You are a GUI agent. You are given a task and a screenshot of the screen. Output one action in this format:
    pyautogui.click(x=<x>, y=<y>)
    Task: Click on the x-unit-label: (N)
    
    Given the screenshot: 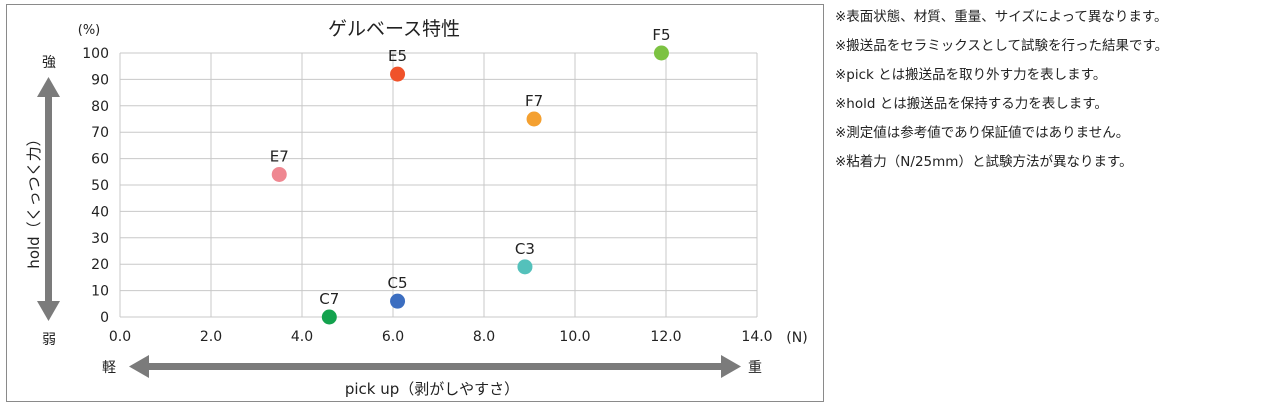 What is the action you would take?
    pyautogui.click(x=796, y=338)
    